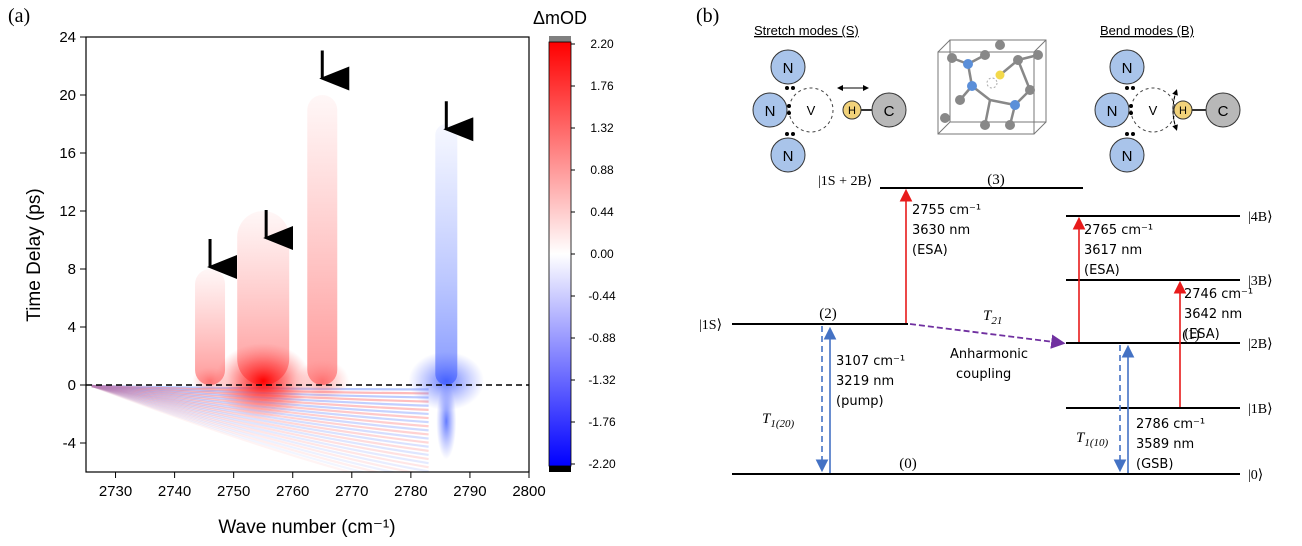 This screenshot has height=546, width=1302. Describe the element at coordinates (72, 240) in the screenshot. I see `y-axis-ticks: 24 20 16 12 8 4 0 -4` at that location.